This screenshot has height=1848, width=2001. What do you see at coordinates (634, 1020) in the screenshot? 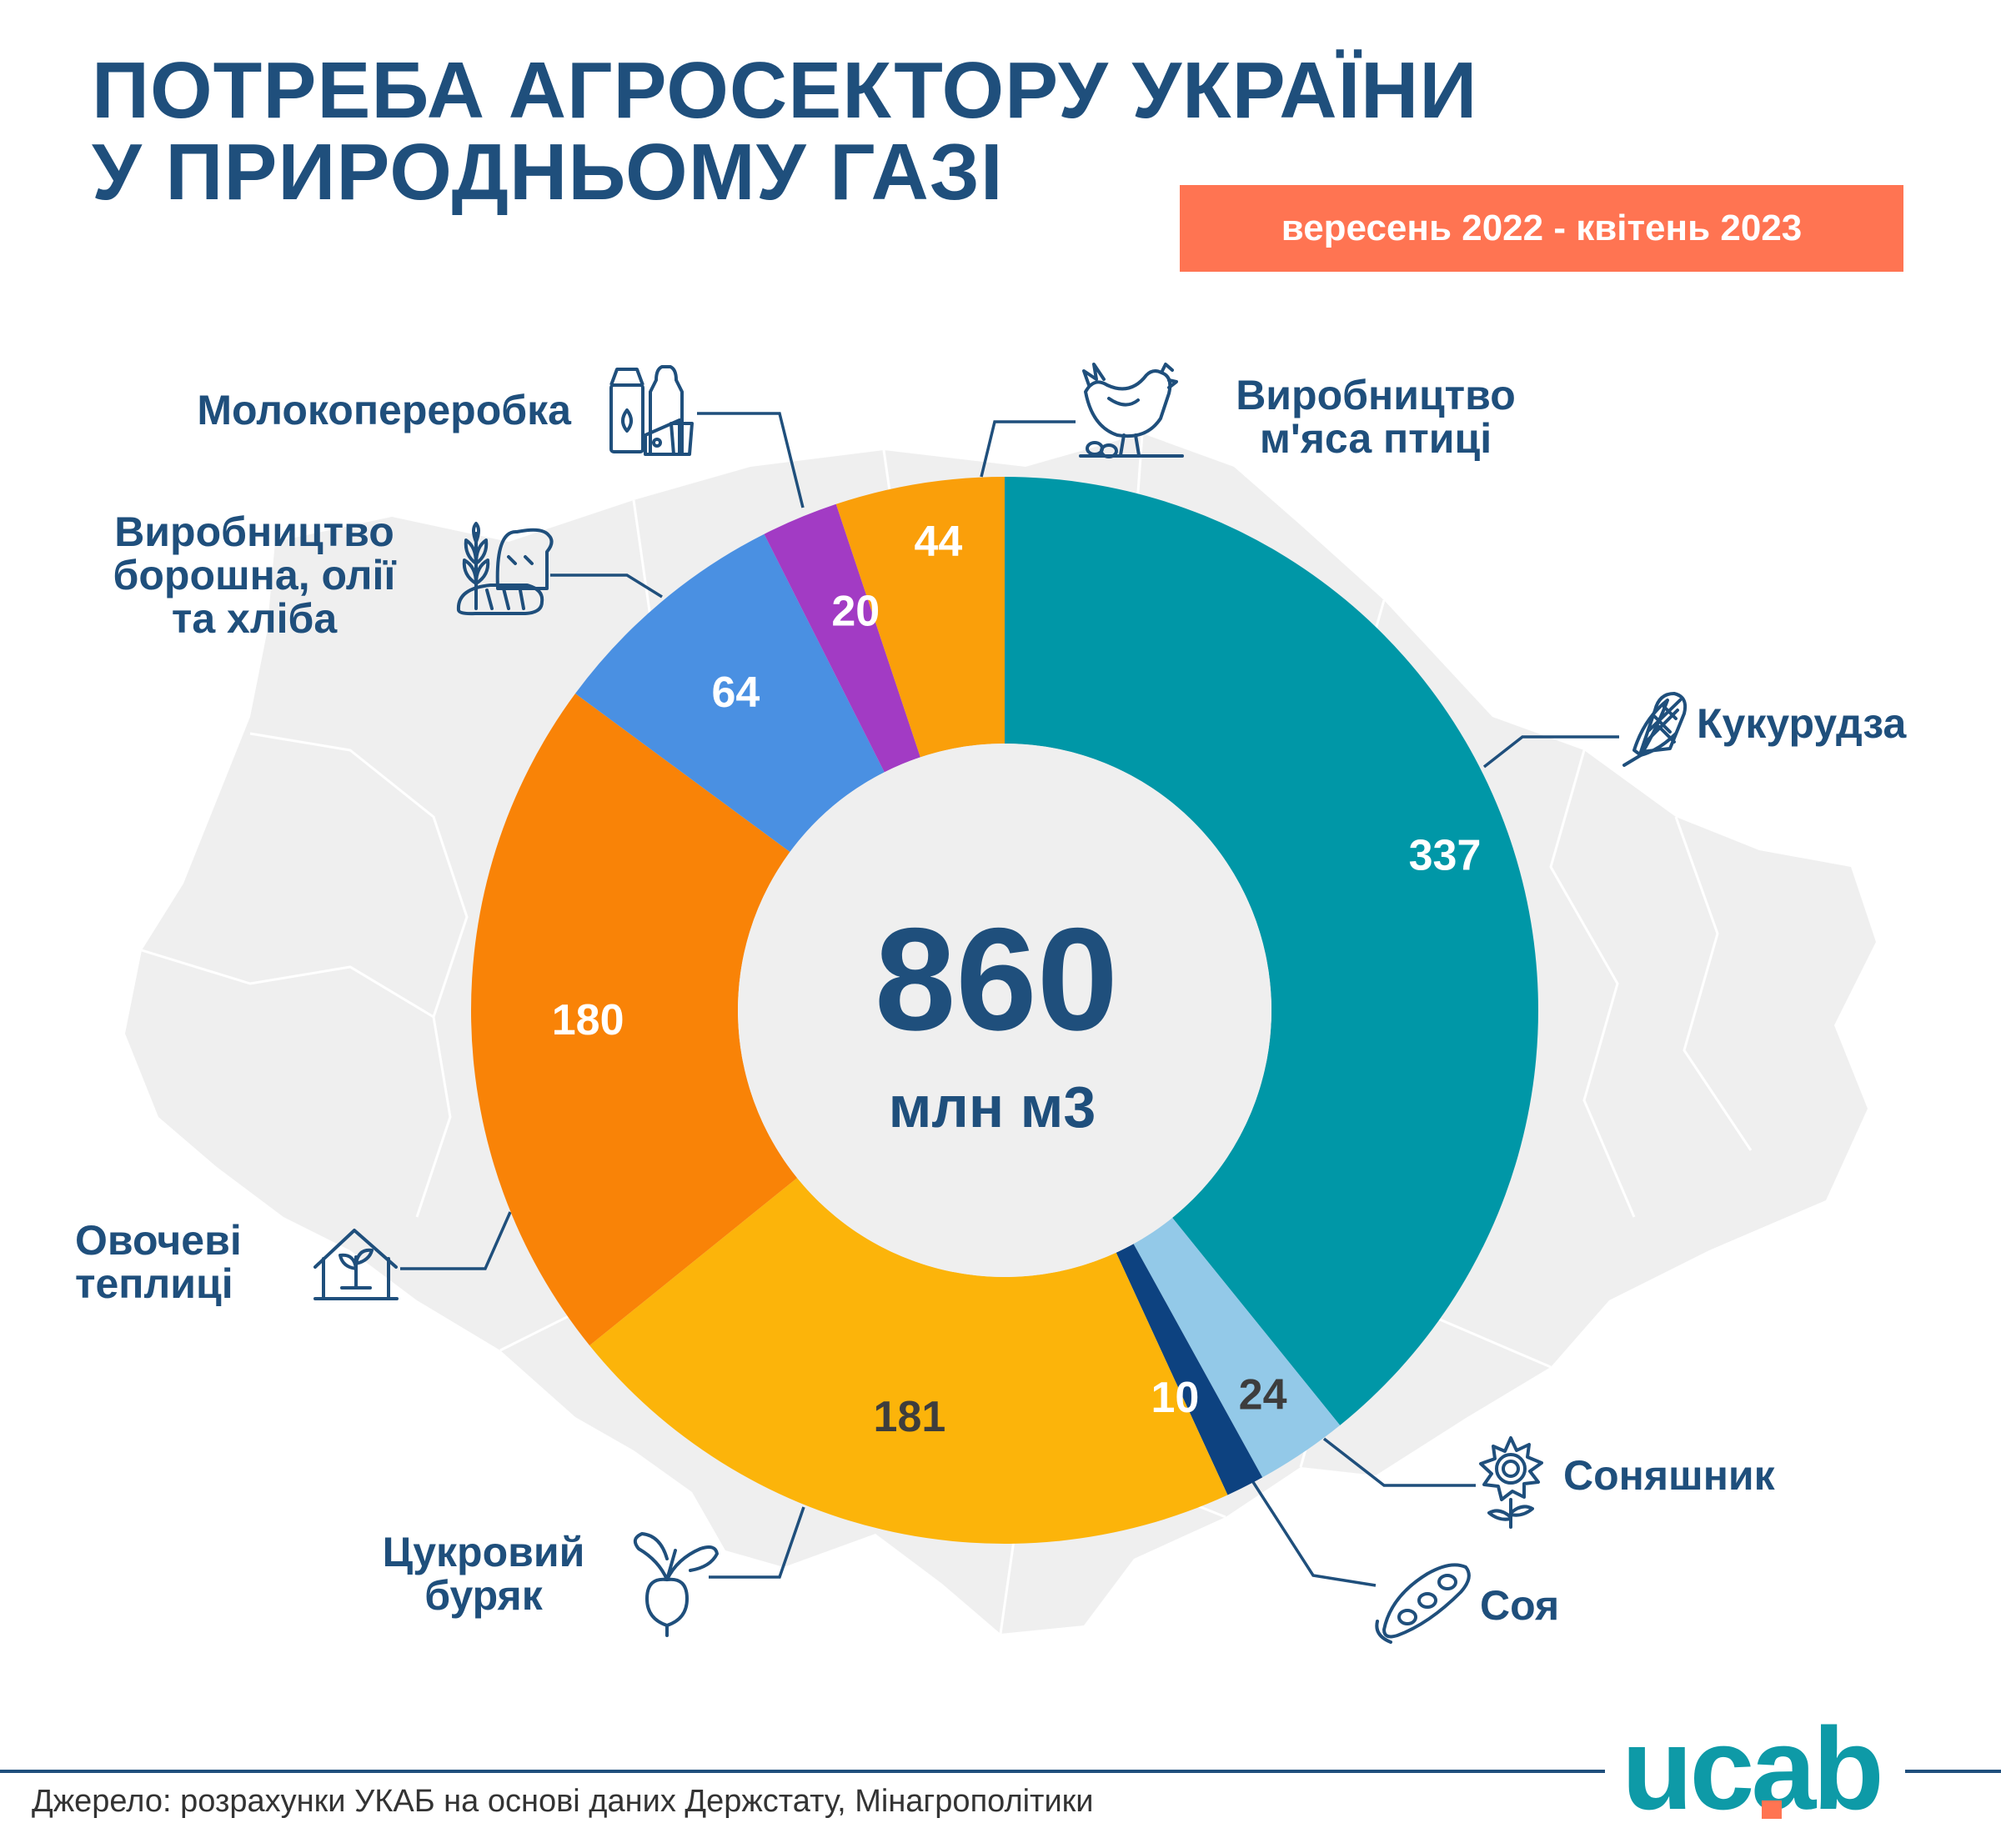
I see `slice-овочеві-теплиці` at bounding box center [634, 1020].